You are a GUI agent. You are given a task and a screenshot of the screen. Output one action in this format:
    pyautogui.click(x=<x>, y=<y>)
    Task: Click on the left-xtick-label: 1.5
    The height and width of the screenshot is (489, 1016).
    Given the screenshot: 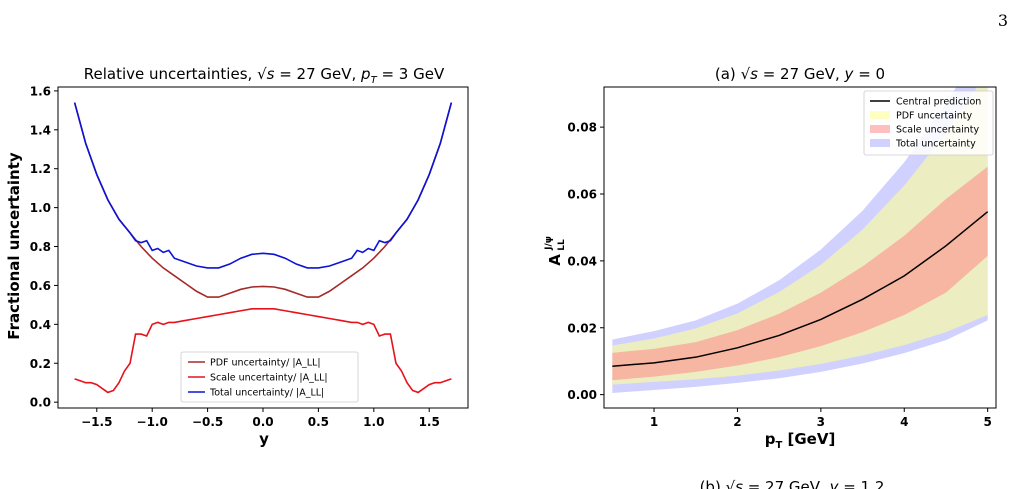 What is the action you would take?
    pyautogui.click(x=429, y=422)
    